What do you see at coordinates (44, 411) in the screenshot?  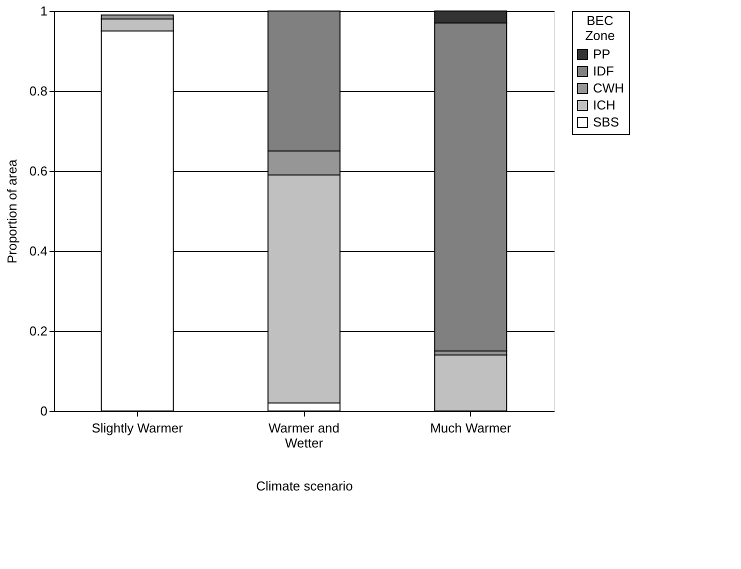 I see `y-tick-label: 0` at bounding box center [44, 411].